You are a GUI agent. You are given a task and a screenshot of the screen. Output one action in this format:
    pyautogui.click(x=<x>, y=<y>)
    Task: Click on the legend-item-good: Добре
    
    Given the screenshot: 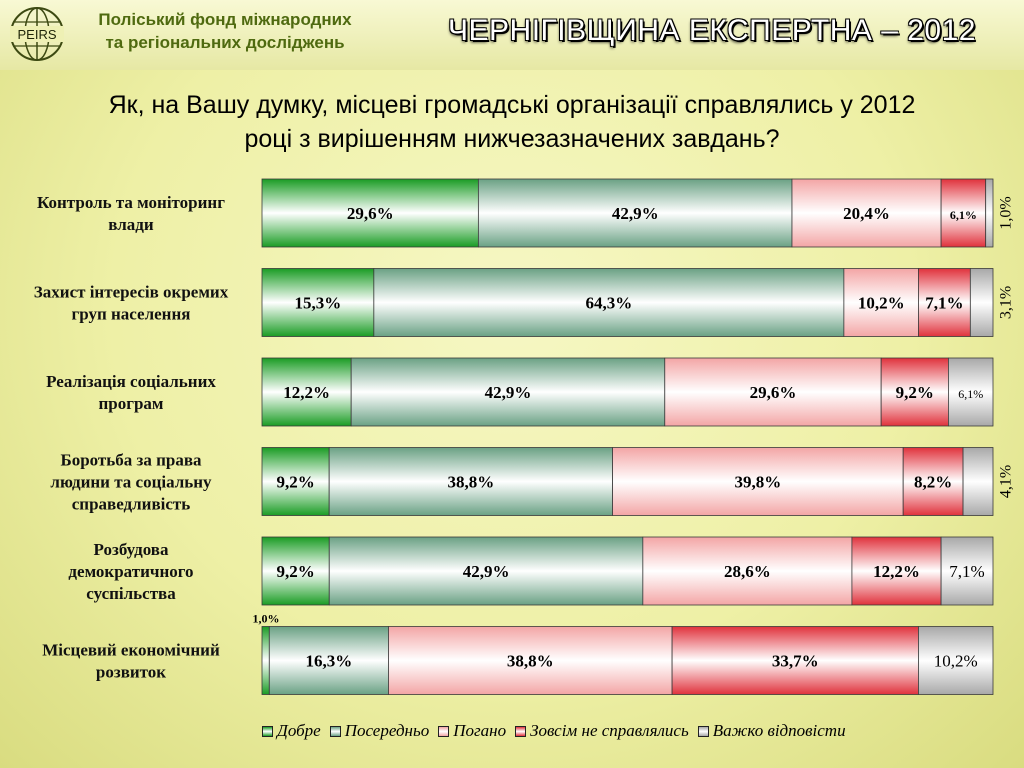 What is the action you would take?
    pyautogui.click(x=291, y=731)
    